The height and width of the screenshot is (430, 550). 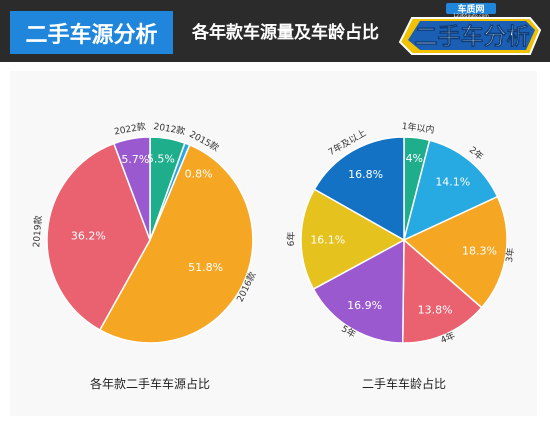 I want to click on site-logo: 车质网 12365auto.com 二手车分析, so click(x=470, y=29).